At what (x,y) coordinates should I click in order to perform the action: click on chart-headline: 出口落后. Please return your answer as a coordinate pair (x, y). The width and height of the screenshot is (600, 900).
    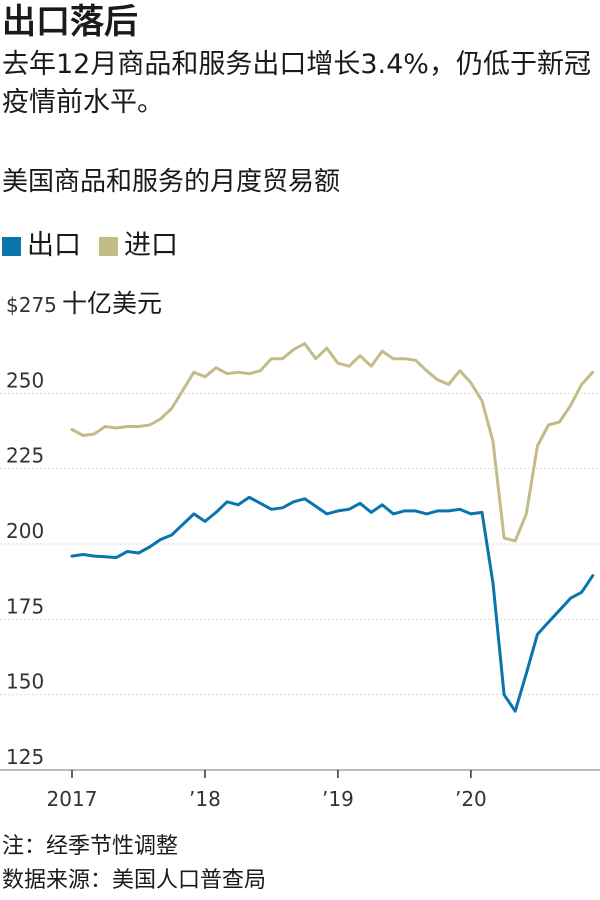
    Looking at the image, I should click on (70, 22).